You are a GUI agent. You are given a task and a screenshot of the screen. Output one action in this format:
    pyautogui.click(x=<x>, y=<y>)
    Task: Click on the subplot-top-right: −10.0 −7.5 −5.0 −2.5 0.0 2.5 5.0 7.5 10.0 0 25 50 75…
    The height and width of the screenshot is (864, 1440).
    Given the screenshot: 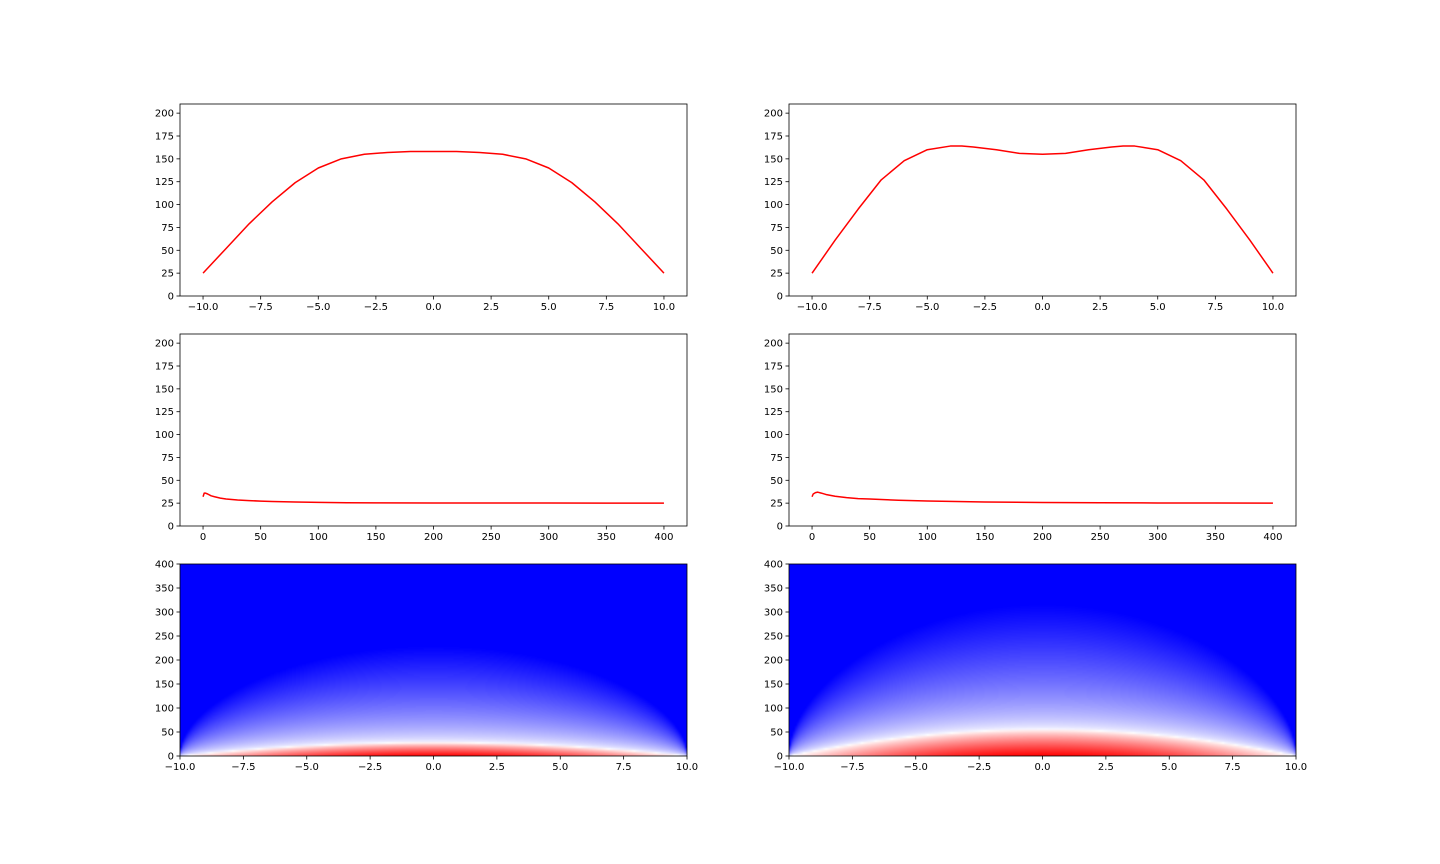 What is the action you would take?
    pyautogui.click(x=1030, y=208)
    